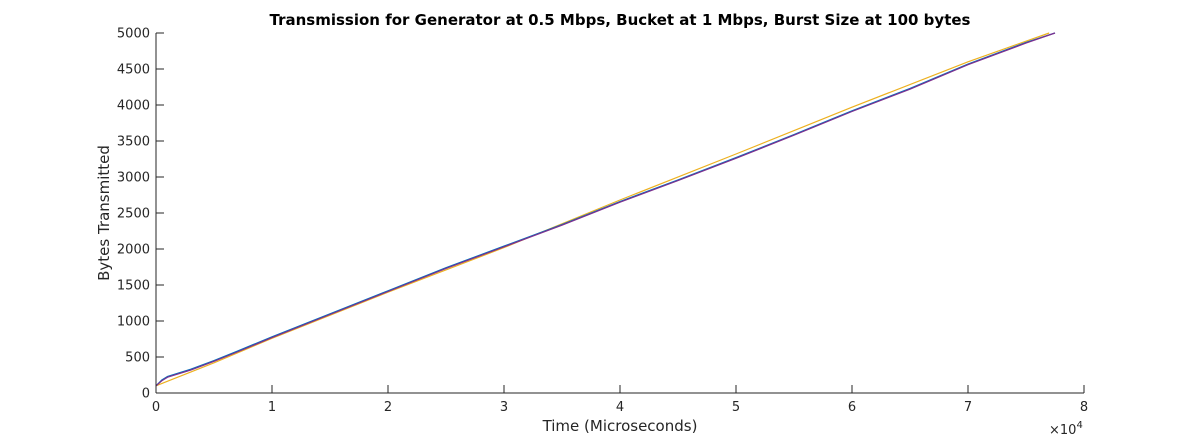 The image size is (1198, 446). Describe the element at coordinates (1062, 430) in the screenshot. I see `x-multiplier-base: ×10` at that location.